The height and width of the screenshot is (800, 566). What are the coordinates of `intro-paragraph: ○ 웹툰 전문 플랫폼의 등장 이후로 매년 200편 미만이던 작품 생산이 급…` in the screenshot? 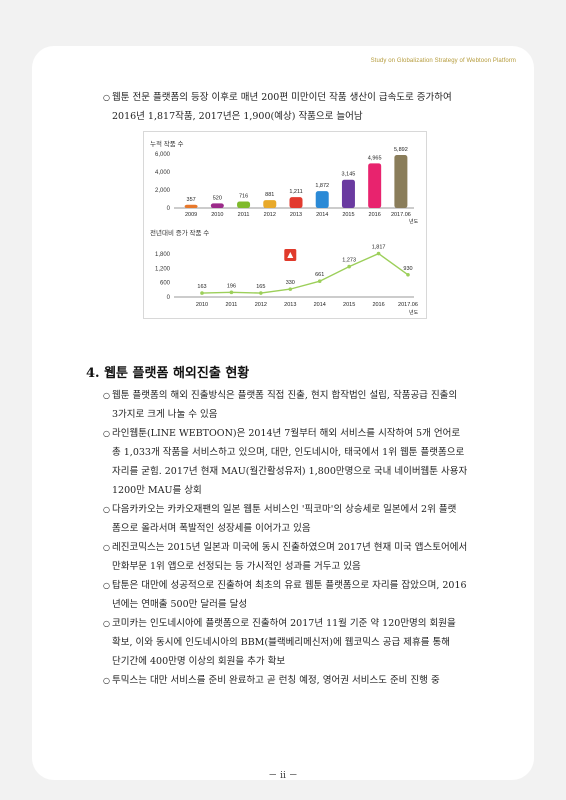 It's located at (277, 107).